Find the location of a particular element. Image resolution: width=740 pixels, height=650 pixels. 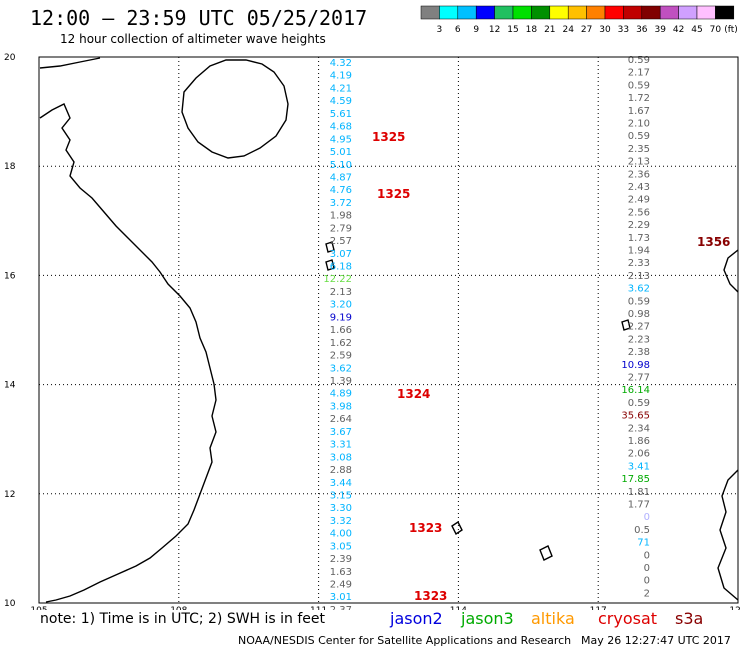

wave-height-value: 4.89 is located at coordinates (341, 394).